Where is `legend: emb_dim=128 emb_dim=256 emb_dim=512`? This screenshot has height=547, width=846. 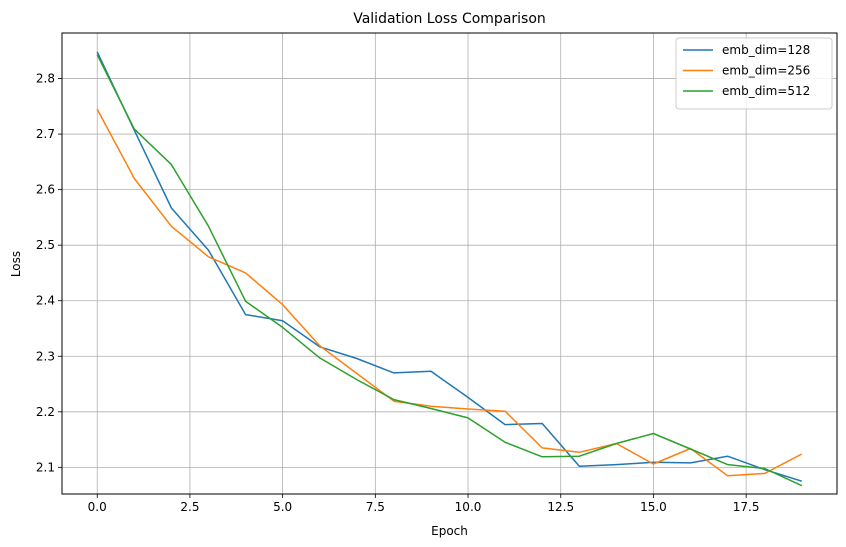
legend: emb_dim=128 emb_dim=256 emb_dim=512 is located at coordinates (754, 73).